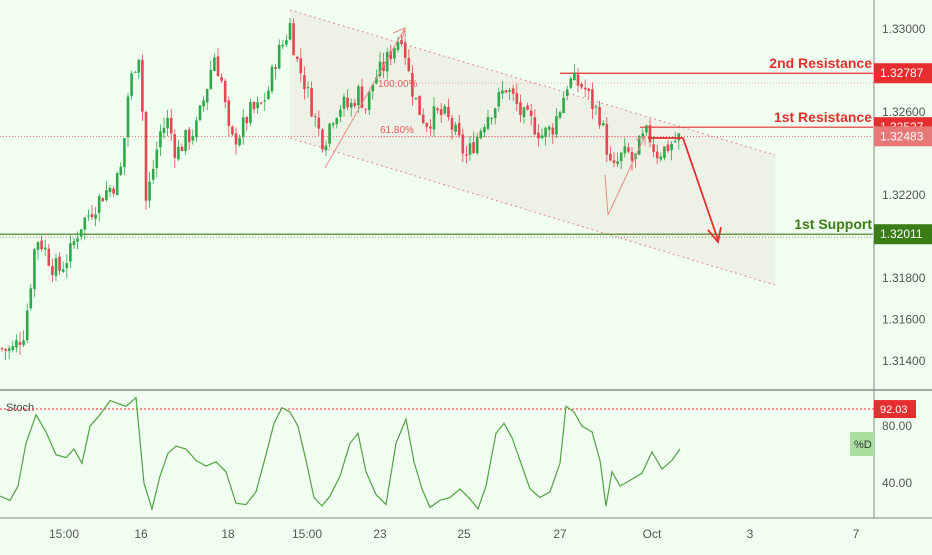  What do you see at coordinates (397, 130) in the screenshot?
I see `fib-618-label: 61.80%` at bounding box center [397, 130].